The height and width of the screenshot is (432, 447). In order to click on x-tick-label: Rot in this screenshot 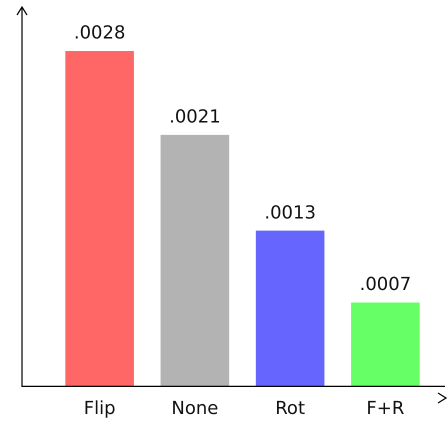, I will do `click(290, 408)`.